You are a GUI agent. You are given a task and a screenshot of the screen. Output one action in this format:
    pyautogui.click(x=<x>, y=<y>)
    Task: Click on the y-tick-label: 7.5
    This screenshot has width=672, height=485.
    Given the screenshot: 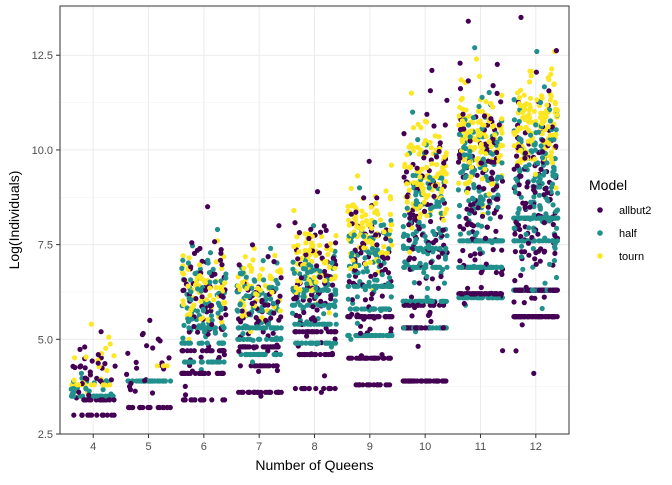 What is the action you would take?
    pyautogui.click(x=45, y=246)
    